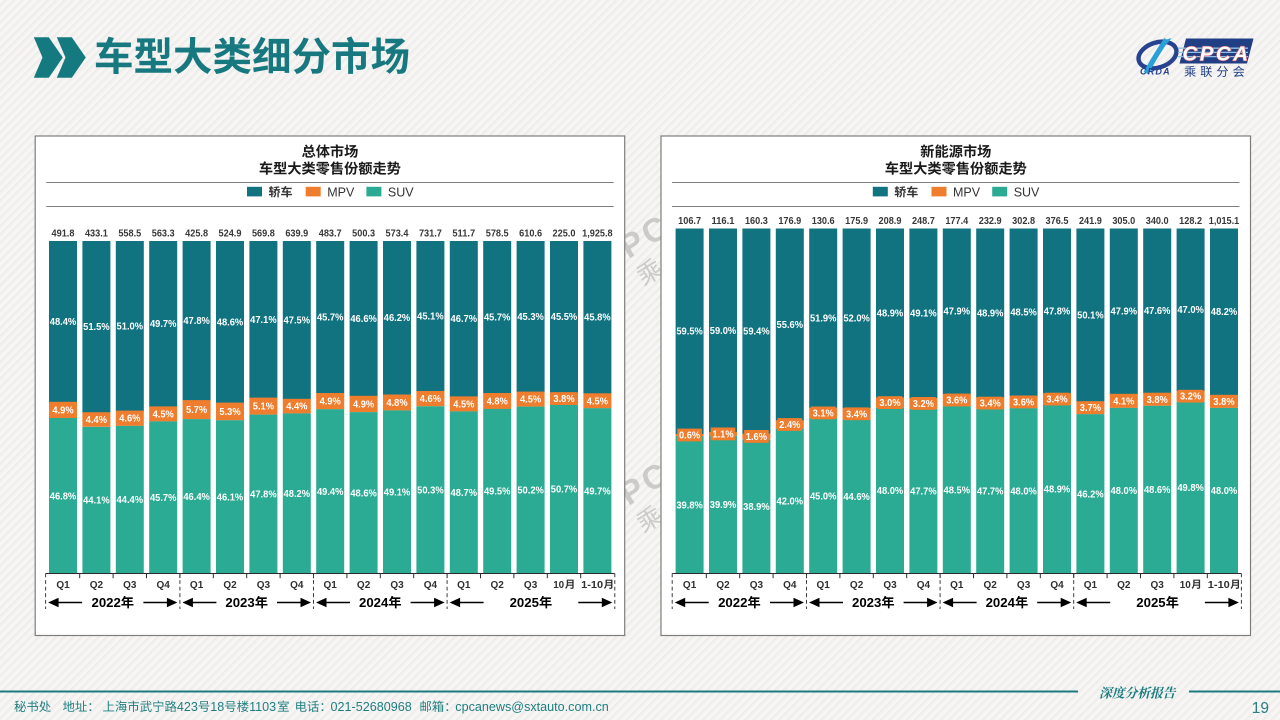  I want to click on svg-text: 433.1, so click(96, 234).